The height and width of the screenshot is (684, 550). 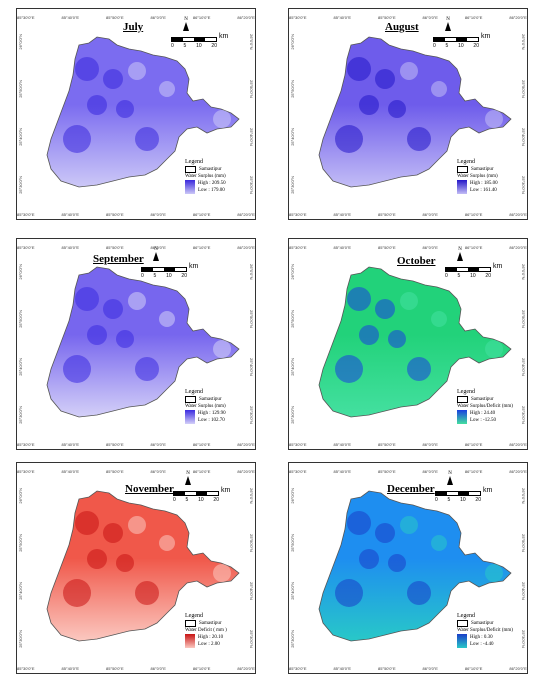 I want to click on ramp-values: High : 185.00 Low : 161.40, so click(x=484, y=187).